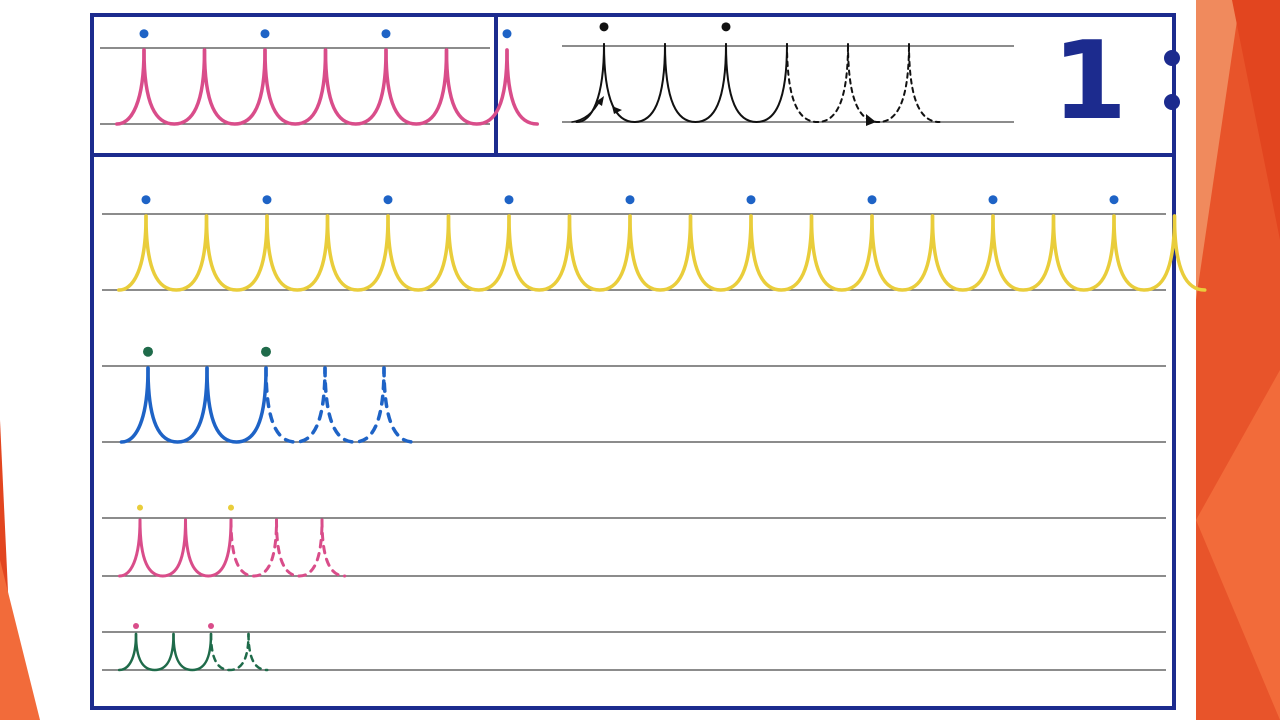  I want to click on page-number: 1, so click(1090, 81).